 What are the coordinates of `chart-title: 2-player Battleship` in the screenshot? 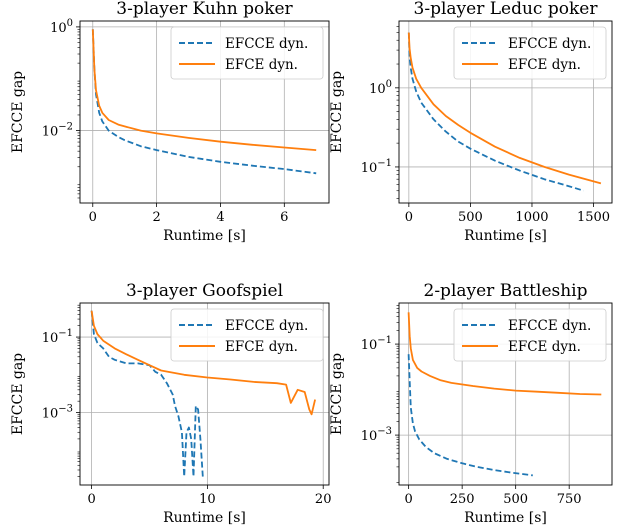 It's located at (506, 291).